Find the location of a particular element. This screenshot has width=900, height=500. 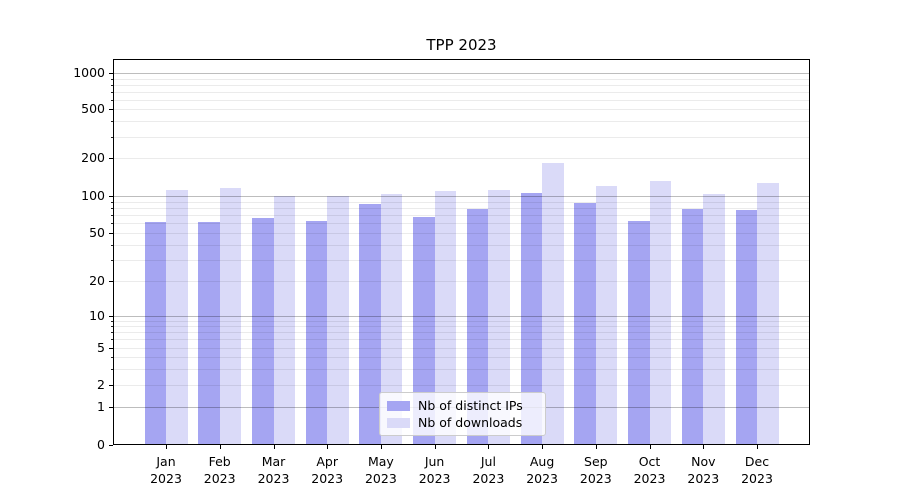

x-tick-label: Feb 2023 is located at coordinates (219, 470).